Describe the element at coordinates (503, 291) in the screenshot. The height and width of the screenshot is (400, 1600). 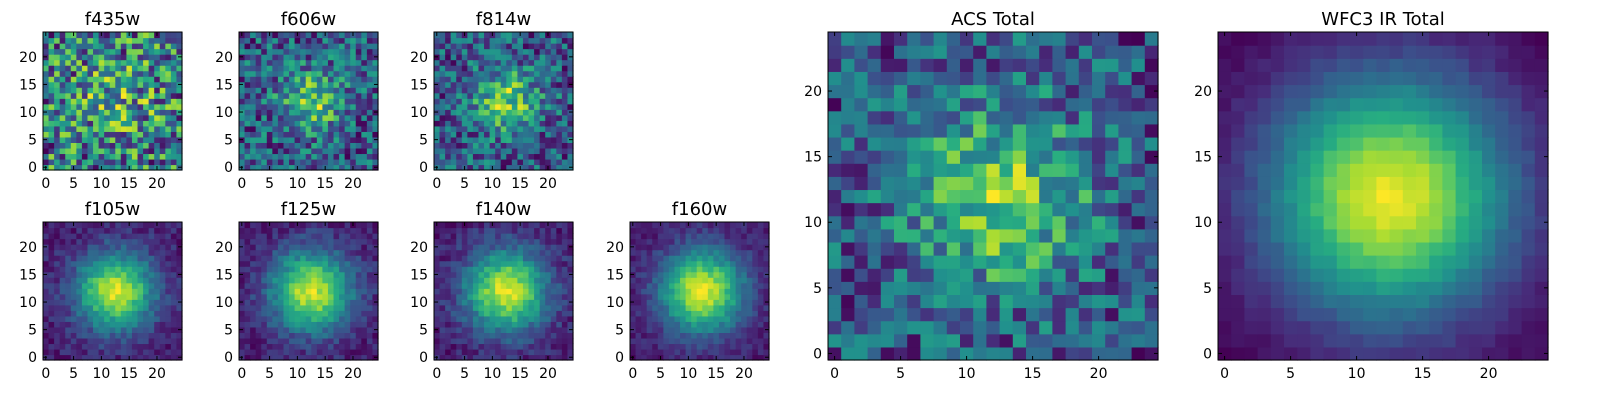
I see `axes-frame` at that location.